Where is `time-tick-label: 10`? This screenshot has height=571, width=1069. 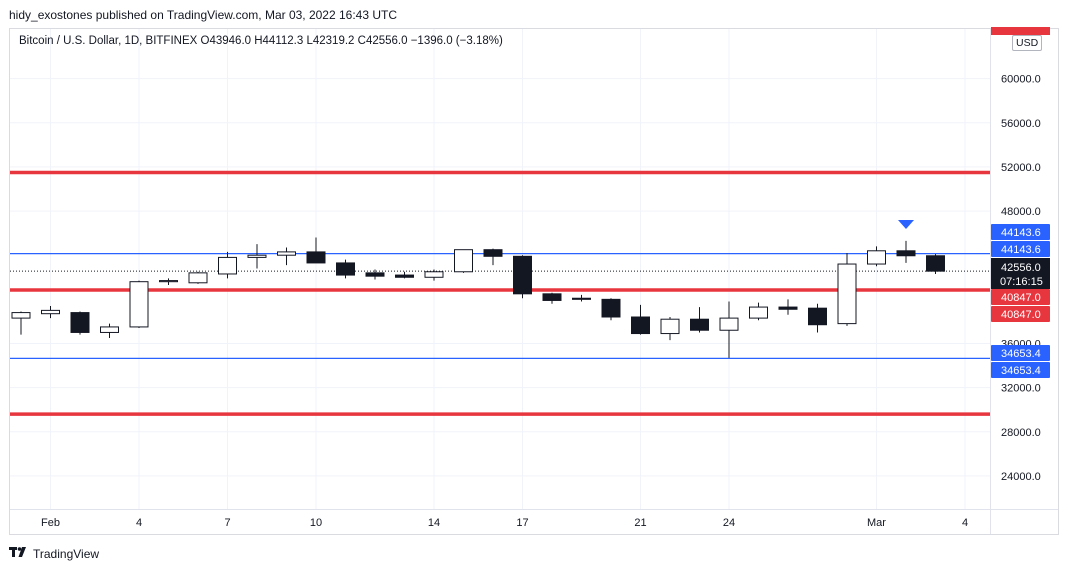 time-tick-label: 10 is located at coordinates (316, 523).